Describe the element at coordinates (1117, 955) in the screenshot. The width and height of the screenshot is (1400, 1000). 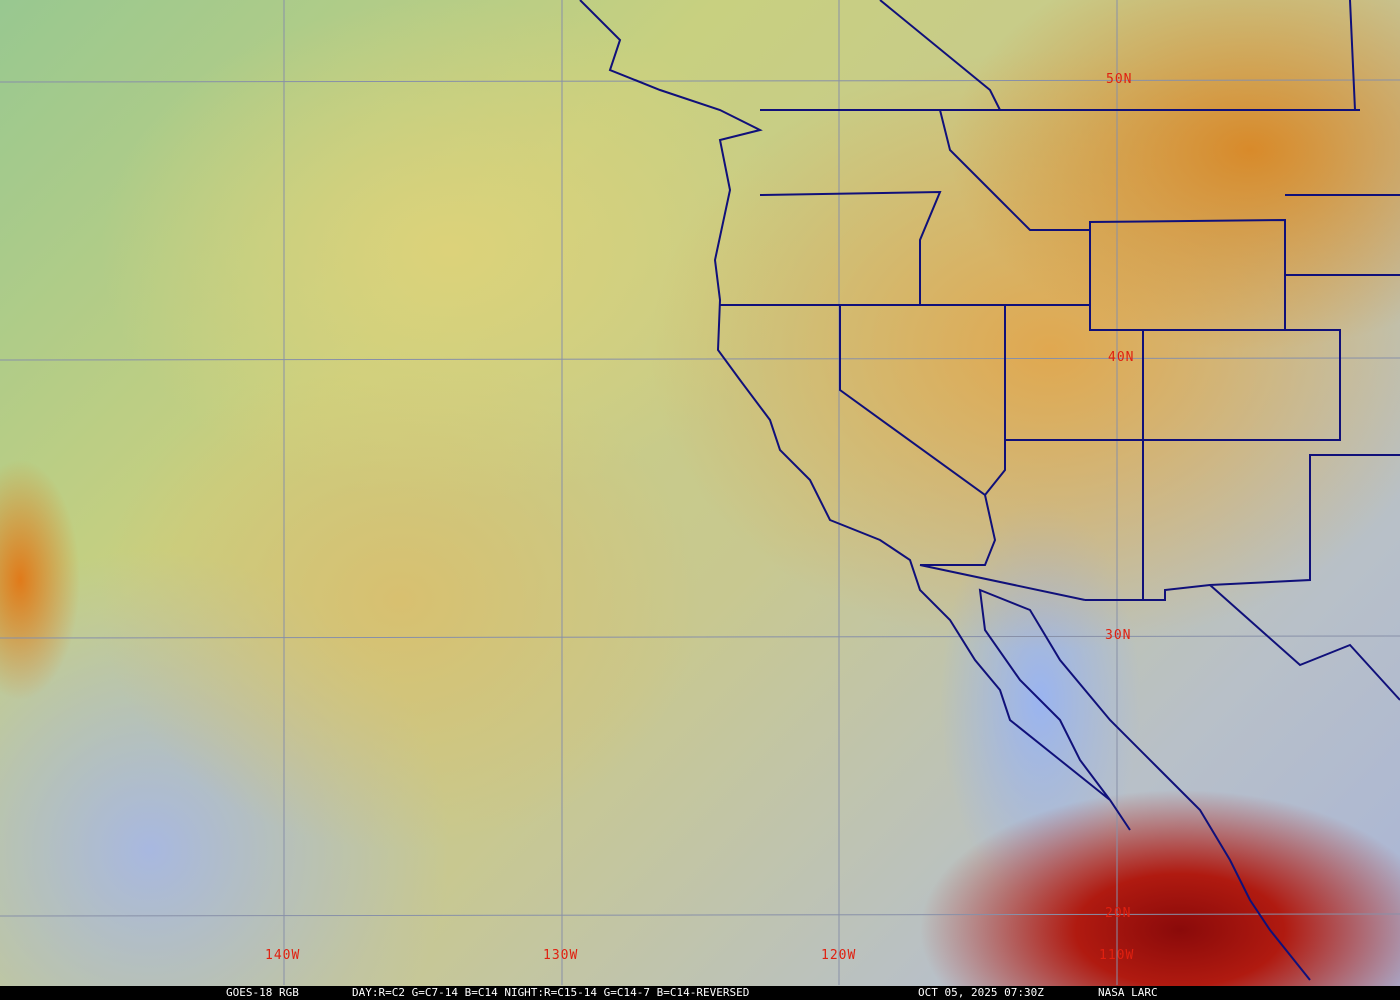
I see `lon-label-110w: 110W` at that location.